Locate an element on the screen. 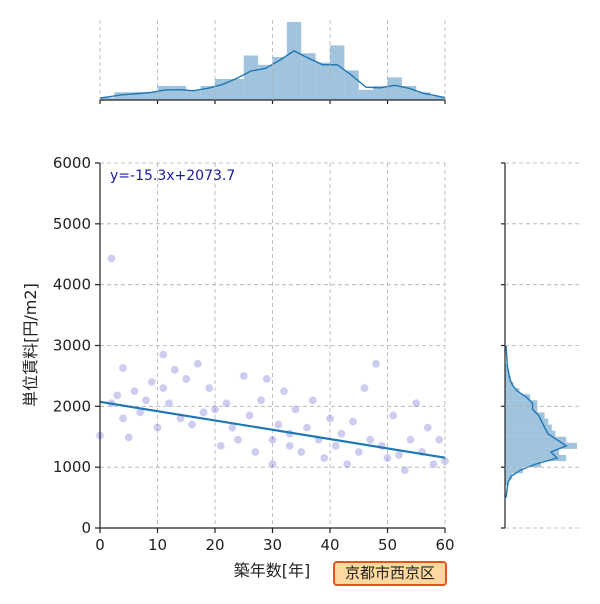  y-tick-label: 2000 is located at coordinates (72, 406).